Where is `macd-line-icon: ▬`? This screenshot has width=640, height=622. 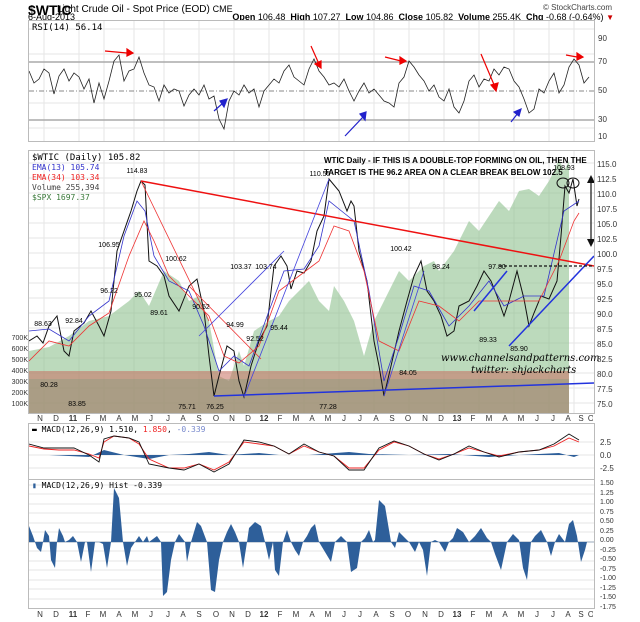 macd-line-icon: ▬ is located at coordinates (34, 429).